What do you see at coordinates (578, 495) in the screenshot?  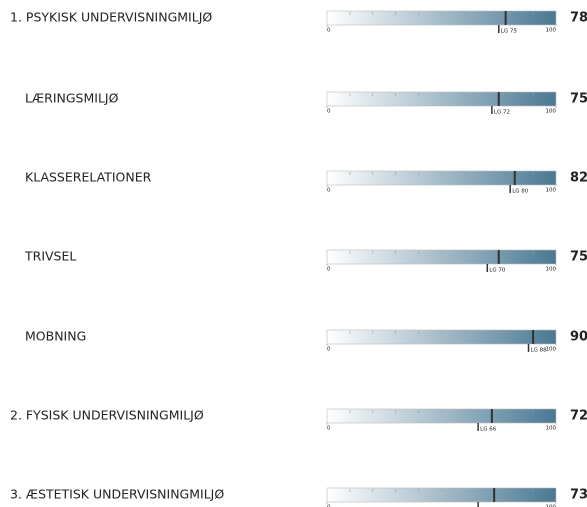 I see `score: 73` at bounding box center [578, 495].